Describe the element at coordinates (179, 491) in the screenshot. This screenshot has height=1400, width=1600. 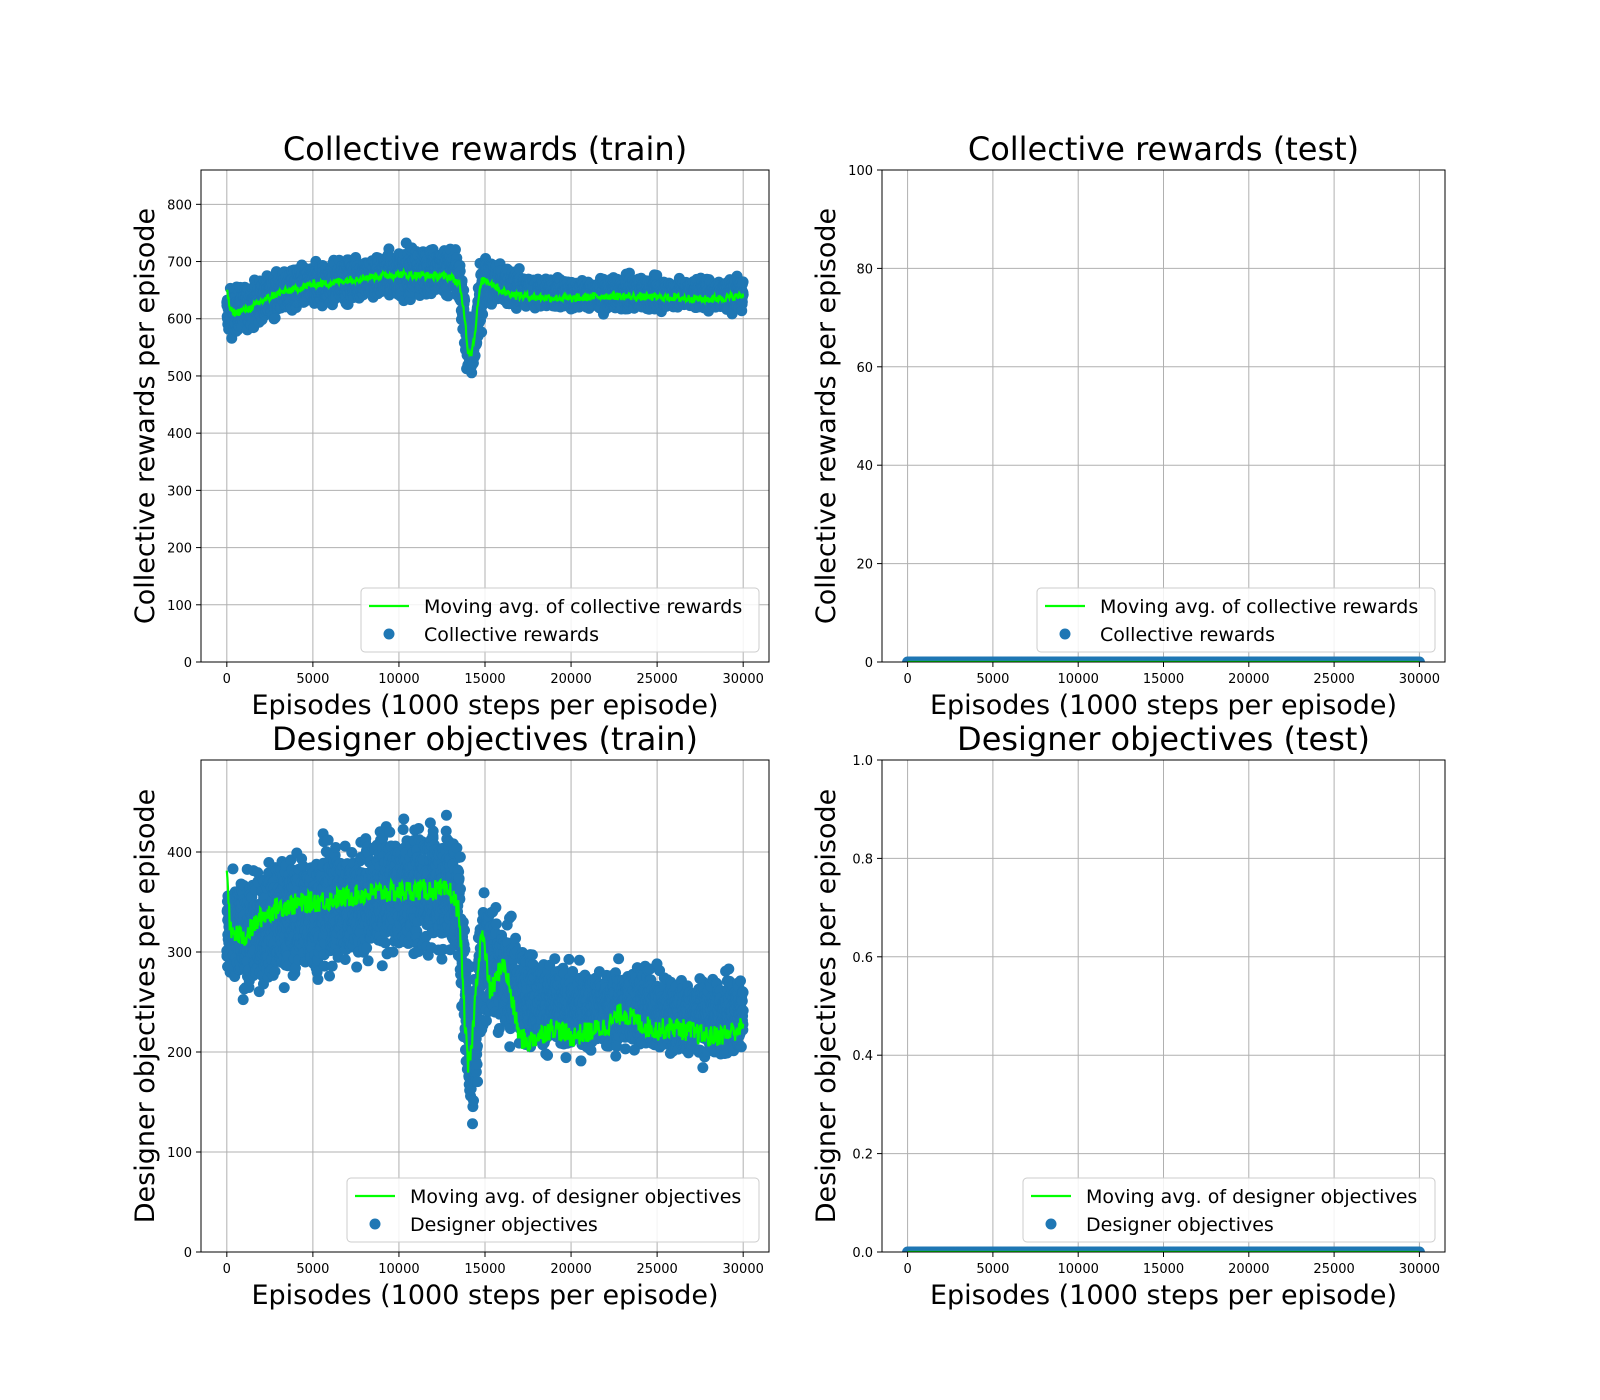
I see `y-tick-label: 300` at that location.